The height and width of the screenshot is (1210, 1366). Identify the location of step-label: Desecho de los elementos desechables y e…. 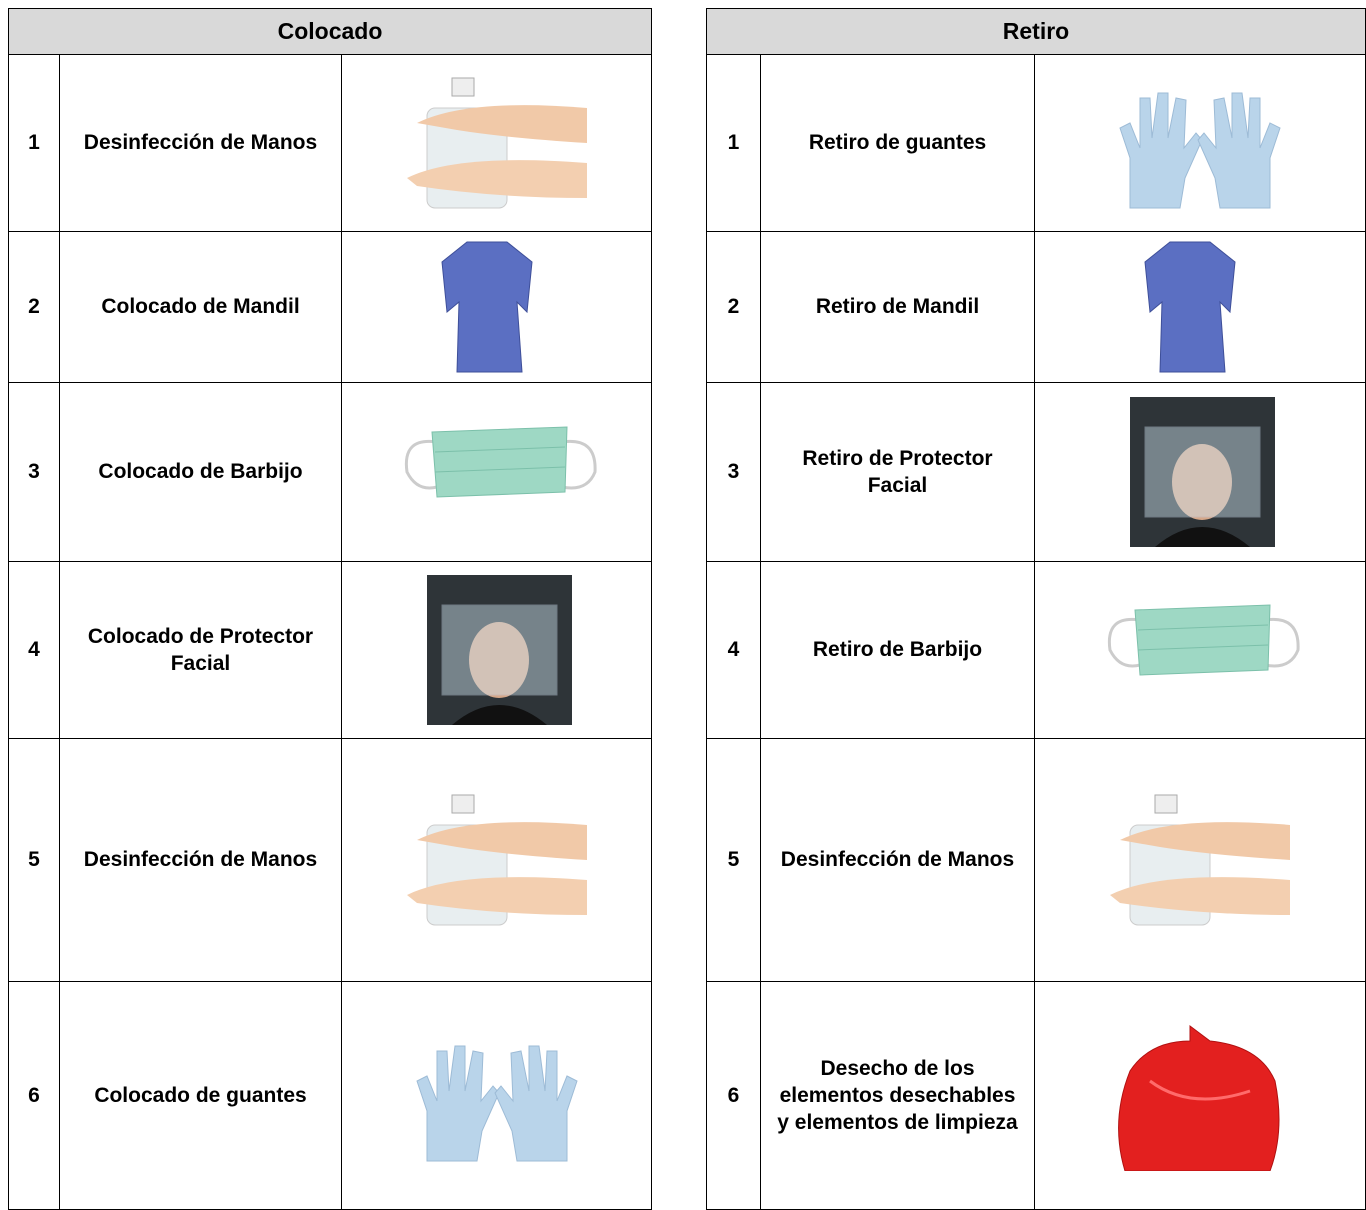
(897, 1095).